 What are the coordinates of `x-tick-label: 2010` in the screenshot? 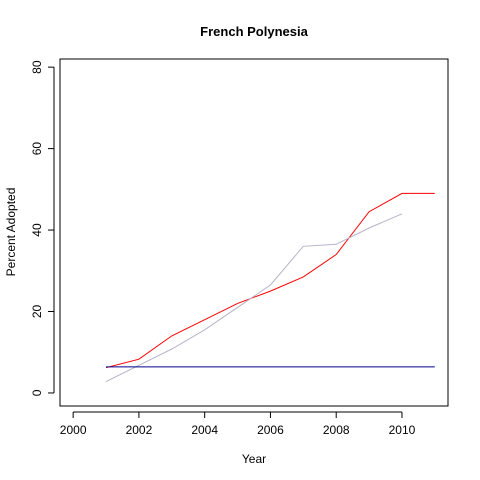 It's located at (402, 430).